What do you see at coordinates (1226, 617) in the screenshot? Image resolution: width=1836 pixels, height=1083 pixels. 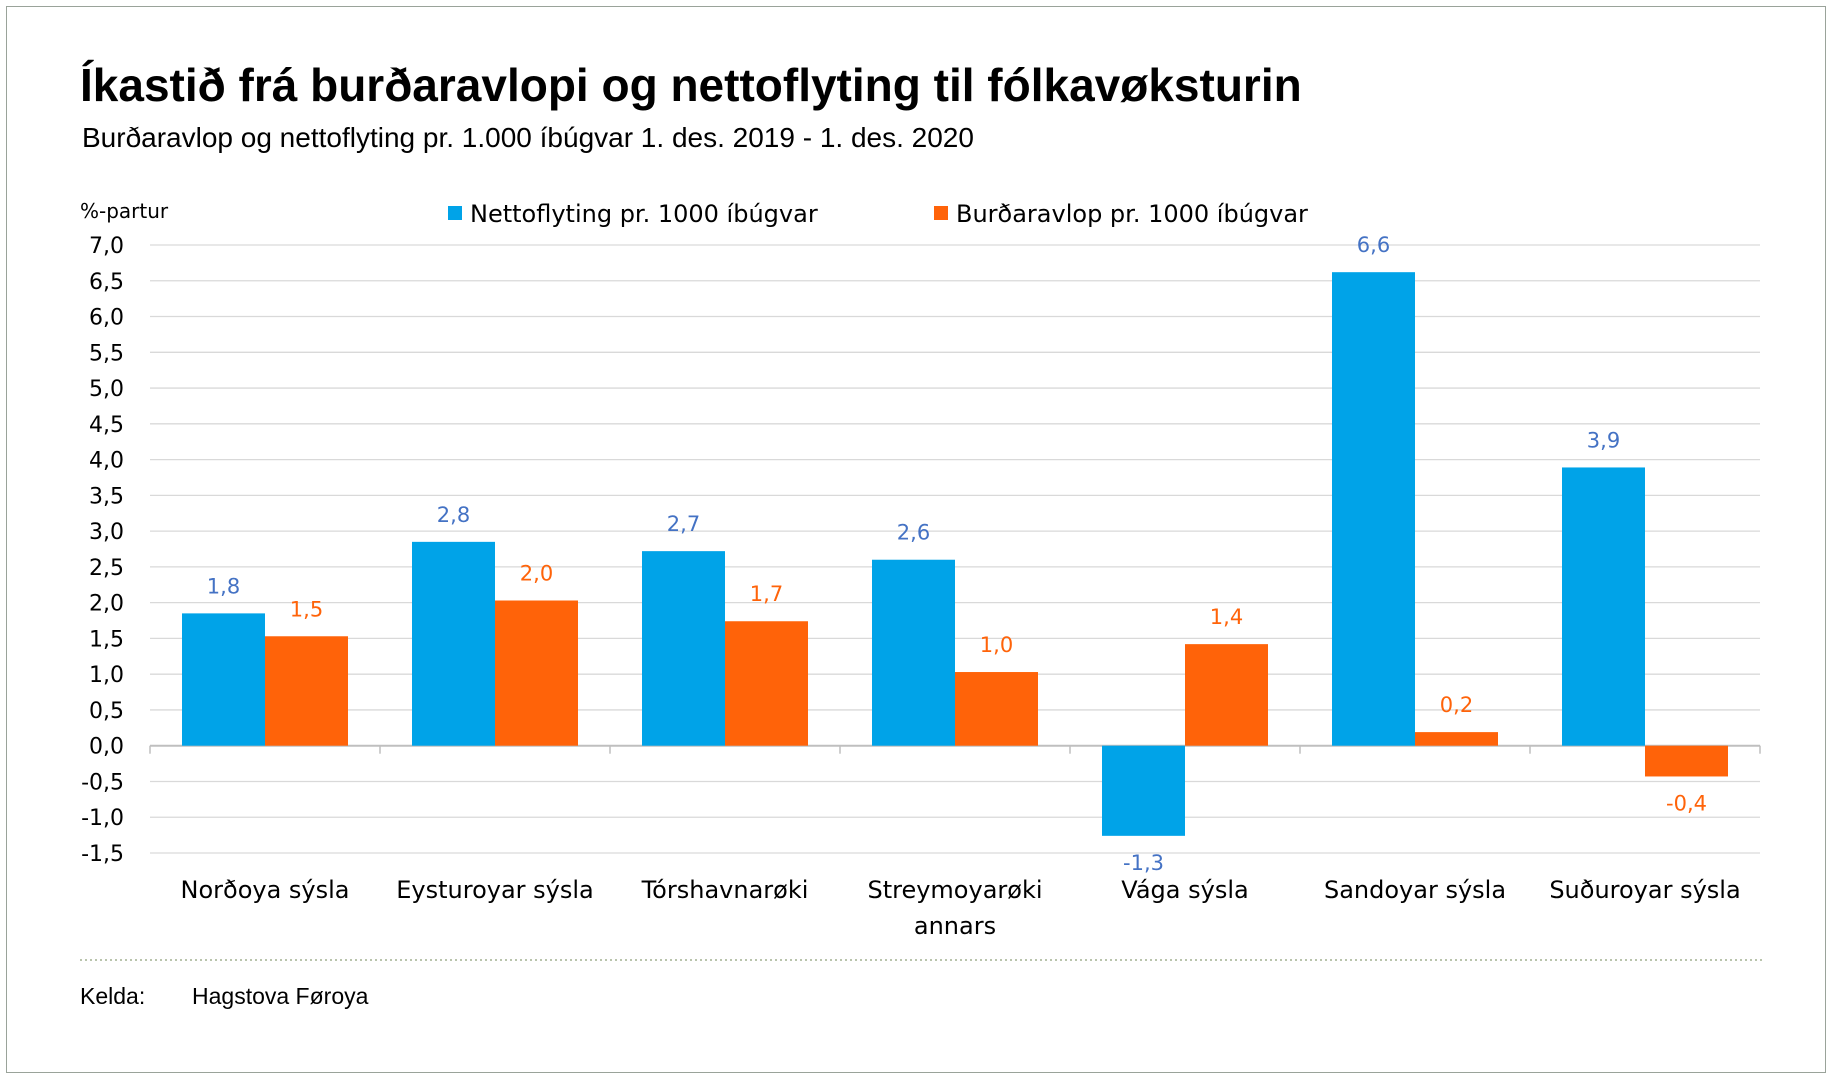 I see `data-label: 1,4` at bounding box center [1226, 617].